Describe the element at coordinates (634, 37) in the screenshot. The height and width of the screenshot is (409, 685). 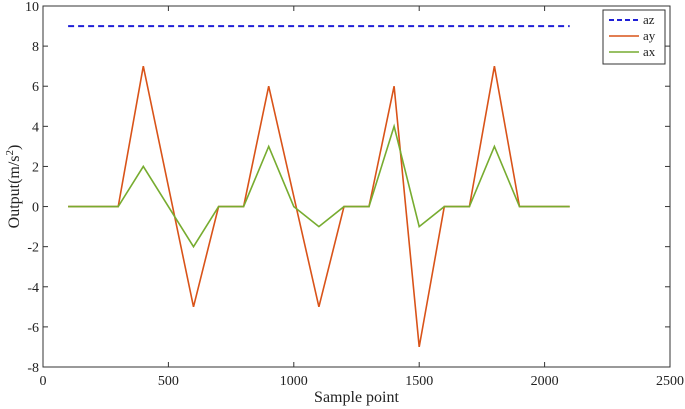
I see `legend-box` at that location.